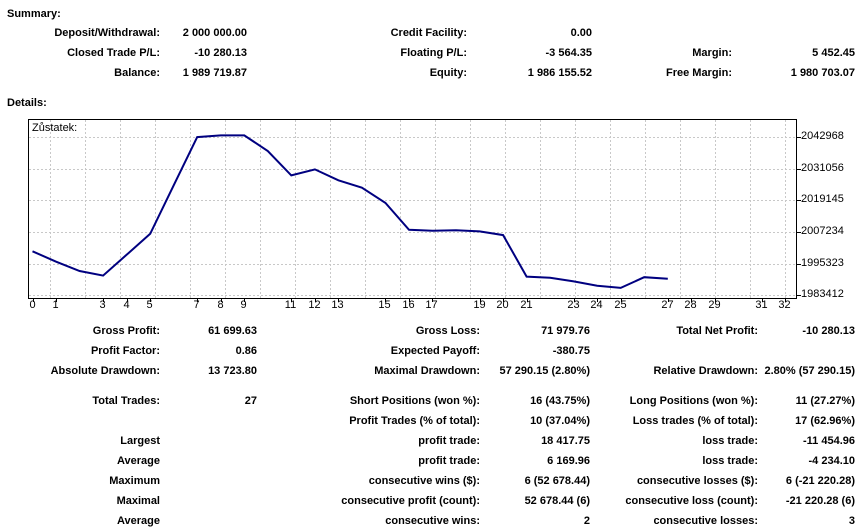 This screenshot has width=864, height=531. What do you see at coordinates (126, 305) in the screenshot?
I see `x-axis-label: 4` at bounding box center [126, 305].